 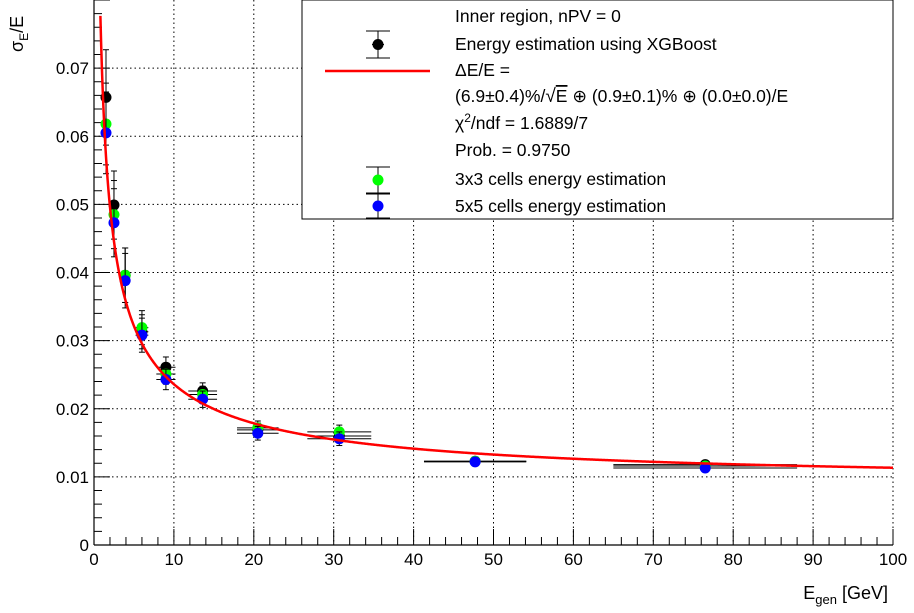 I want to click on x-tick-label: 40, so click(x=413, y=559).